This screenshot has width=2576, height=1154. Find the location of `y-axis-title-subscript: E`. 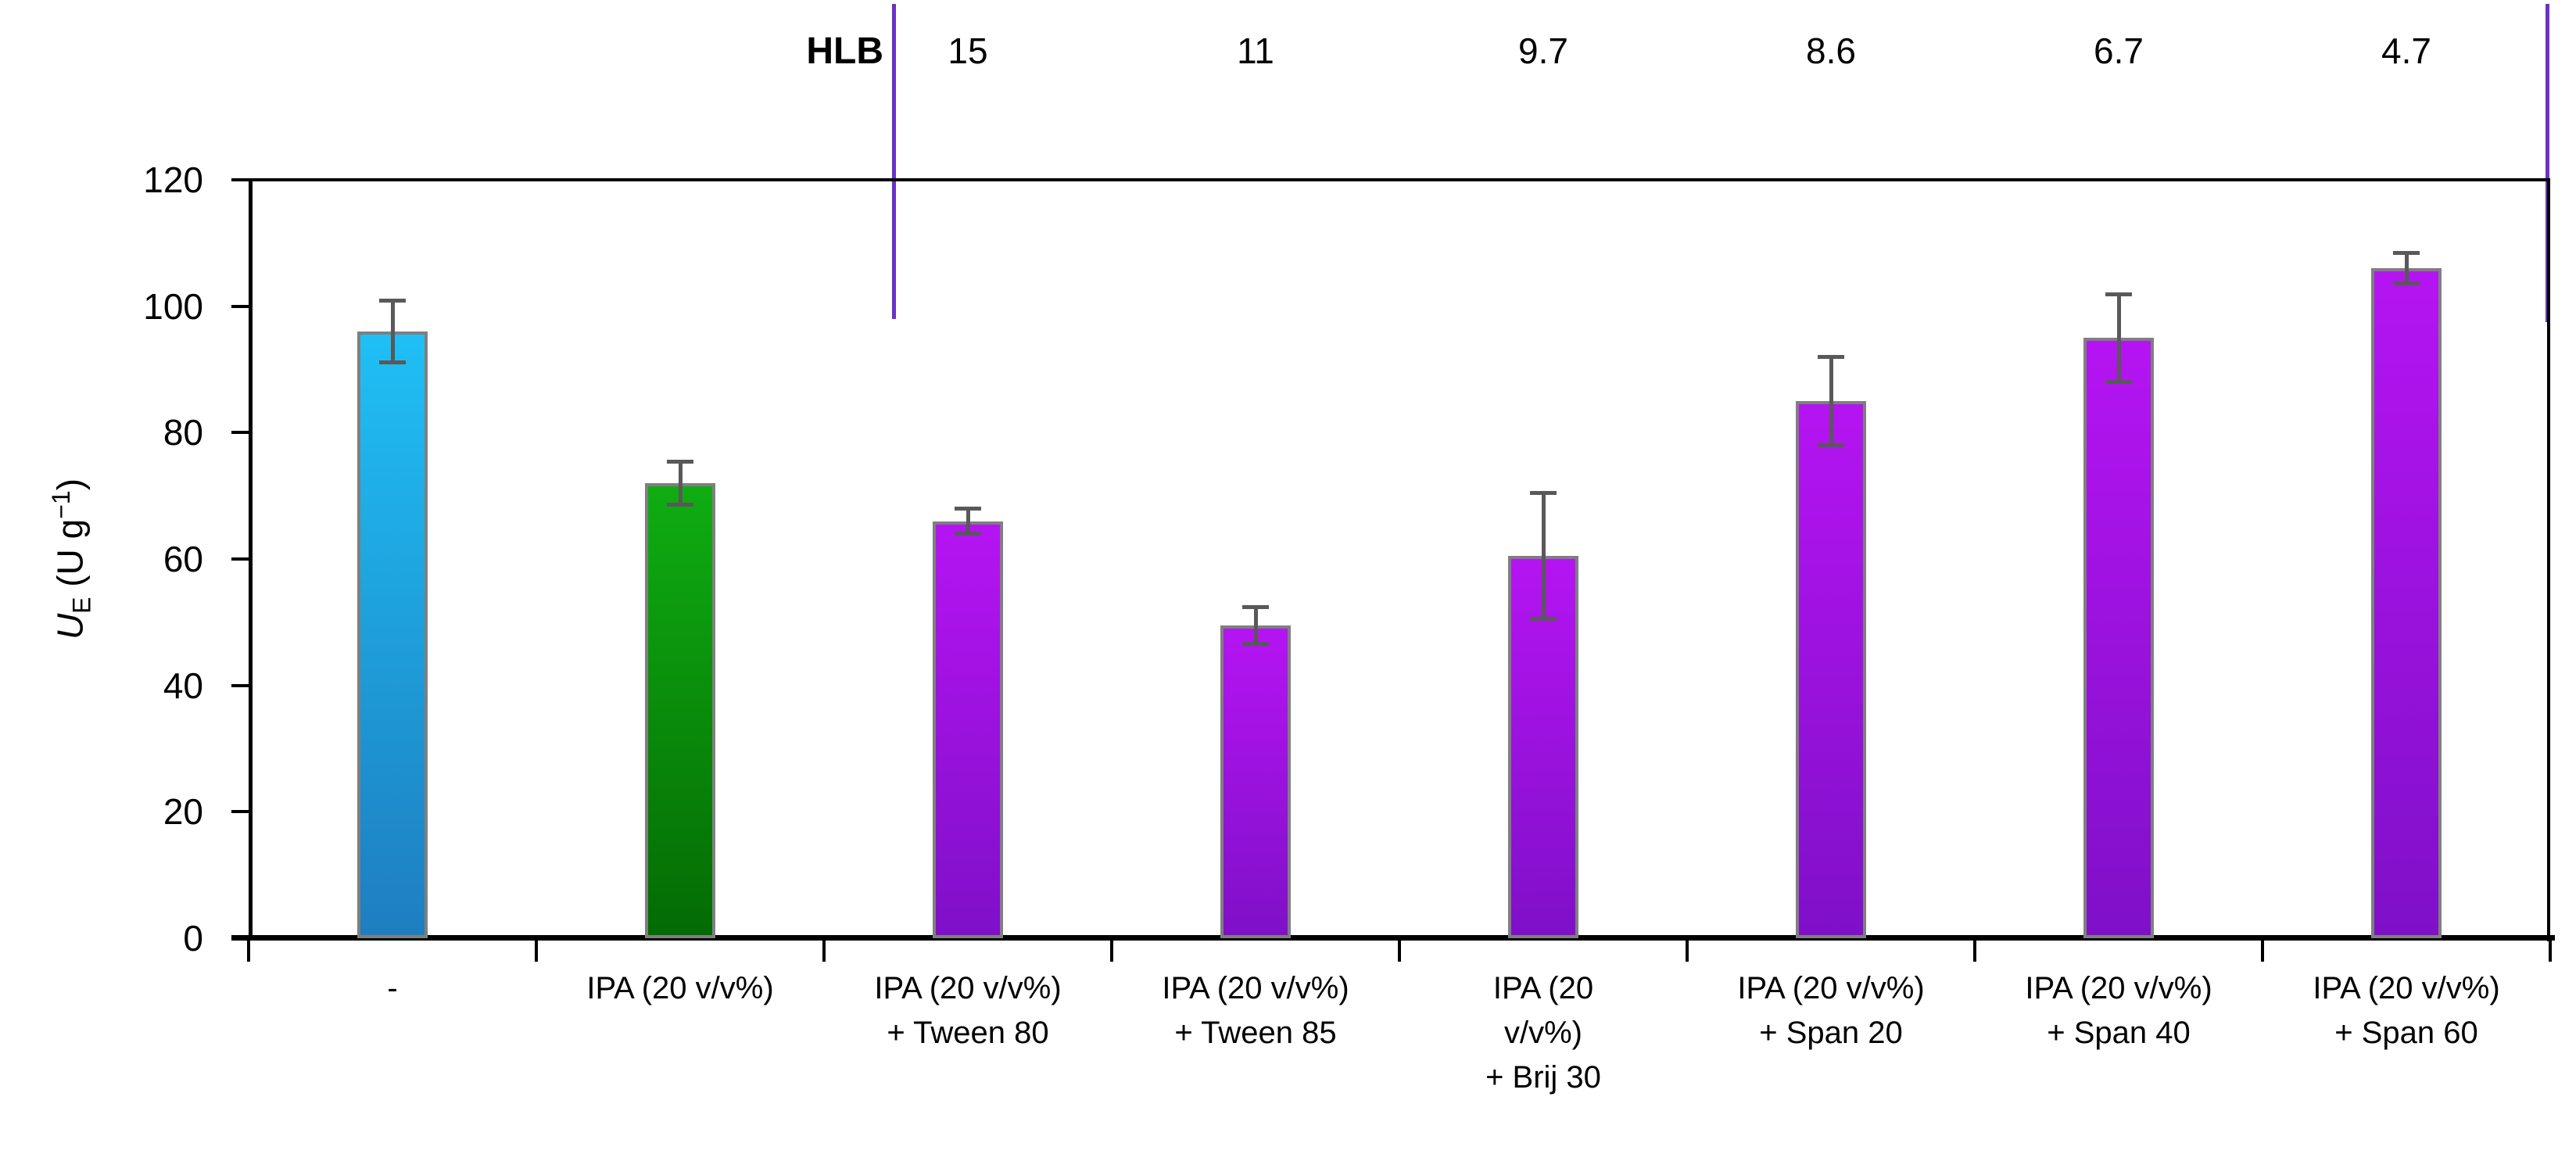

y-axis-title-subscript: E is located at coordinates (81, 605).